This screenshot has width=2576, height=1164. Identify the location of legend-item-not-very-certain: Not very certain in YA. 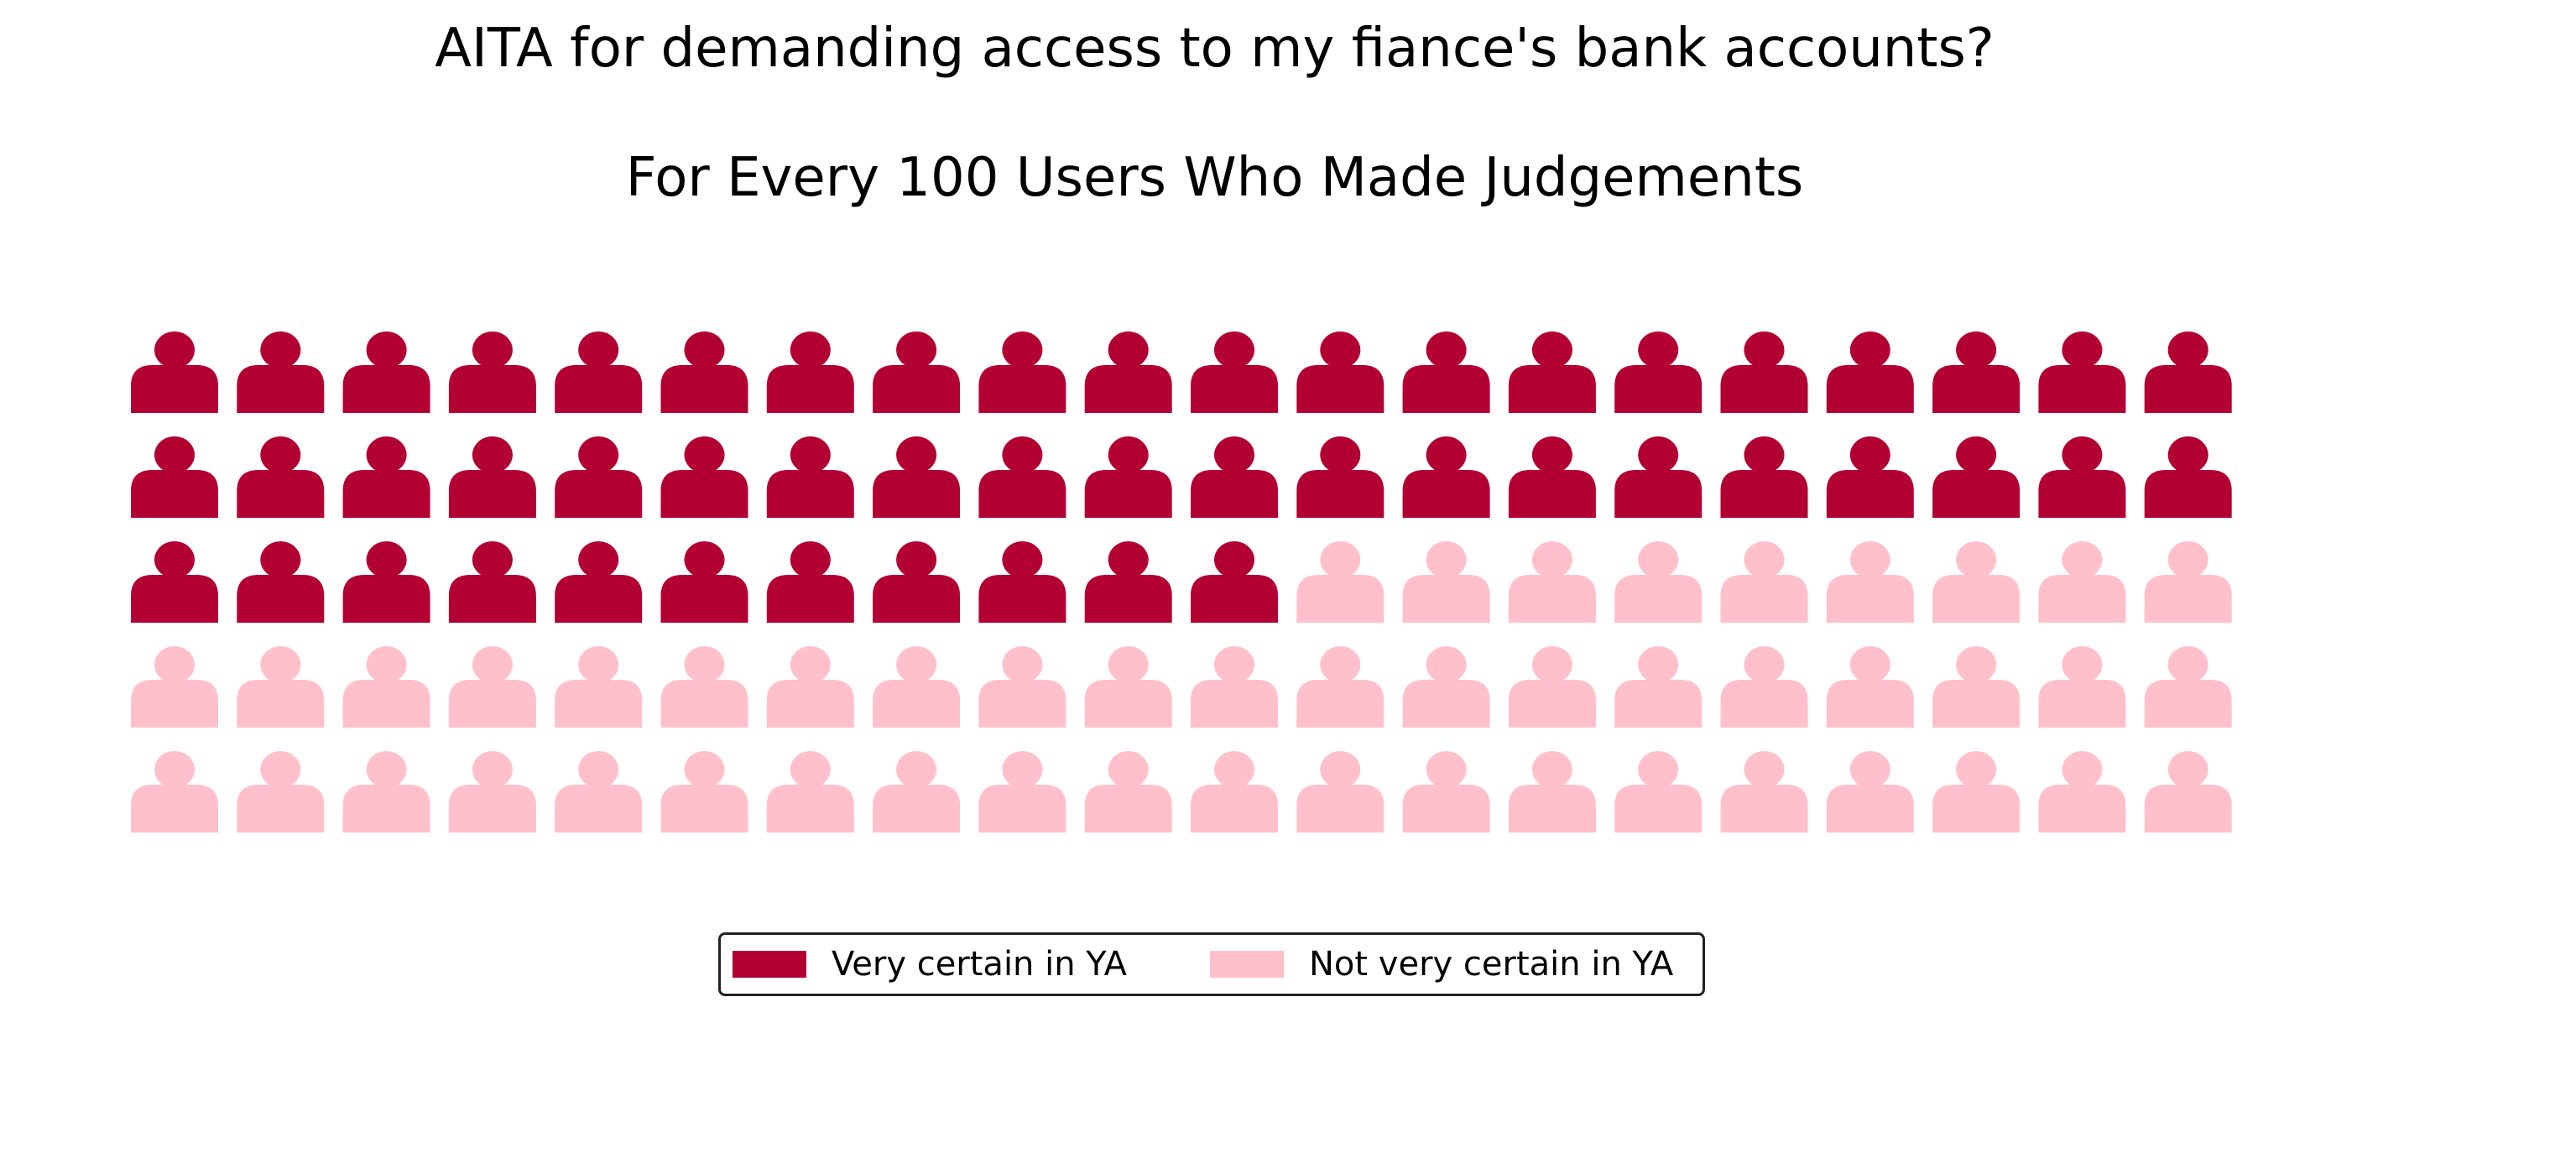
(1441, 964).